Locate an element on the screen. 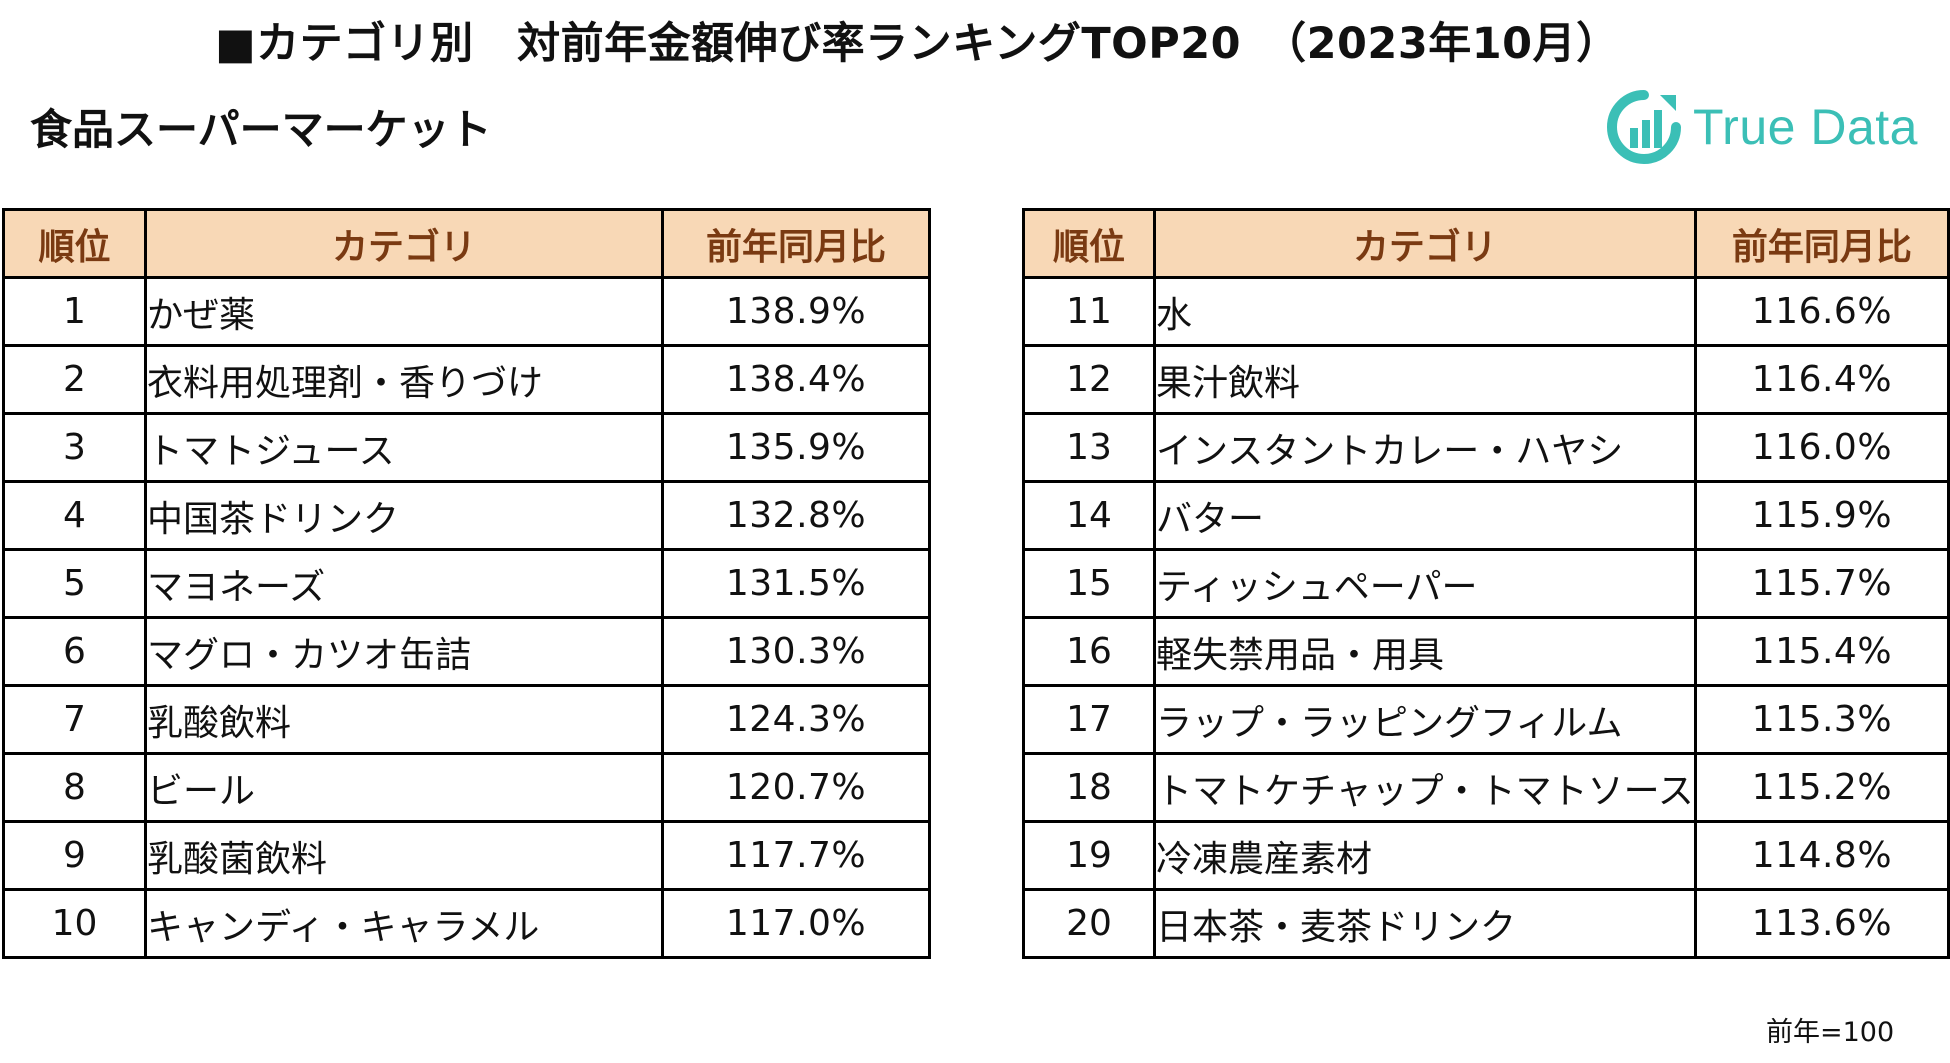 The image size is (1950, 1063). ratio-cell: 120.7% is located at coordinates (796, 787).